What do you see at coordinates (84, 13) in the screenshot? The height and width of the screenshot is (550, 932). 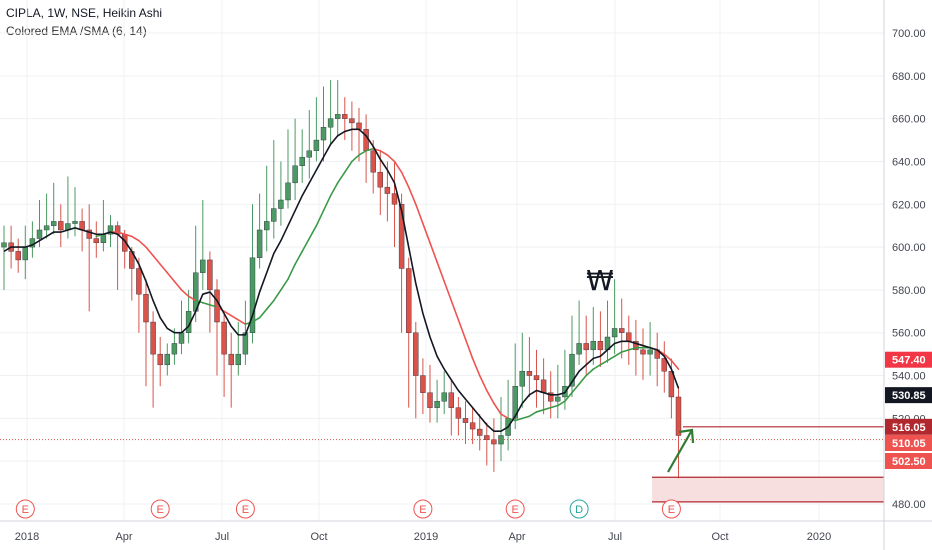 I see `chart-title: CIPLA, 1W, NSE, Heikin Ashi` at bounding box center [84, 13].